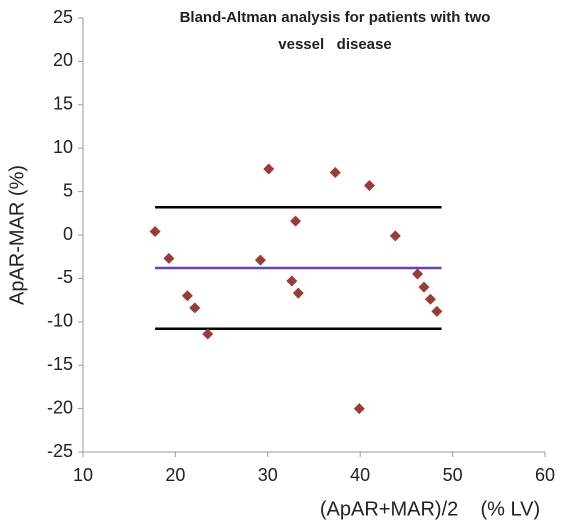  What do you see at coordinates (545, 475) in the screenshot?
I see `x-tick-label: 60` at bounding box center [545, 475].